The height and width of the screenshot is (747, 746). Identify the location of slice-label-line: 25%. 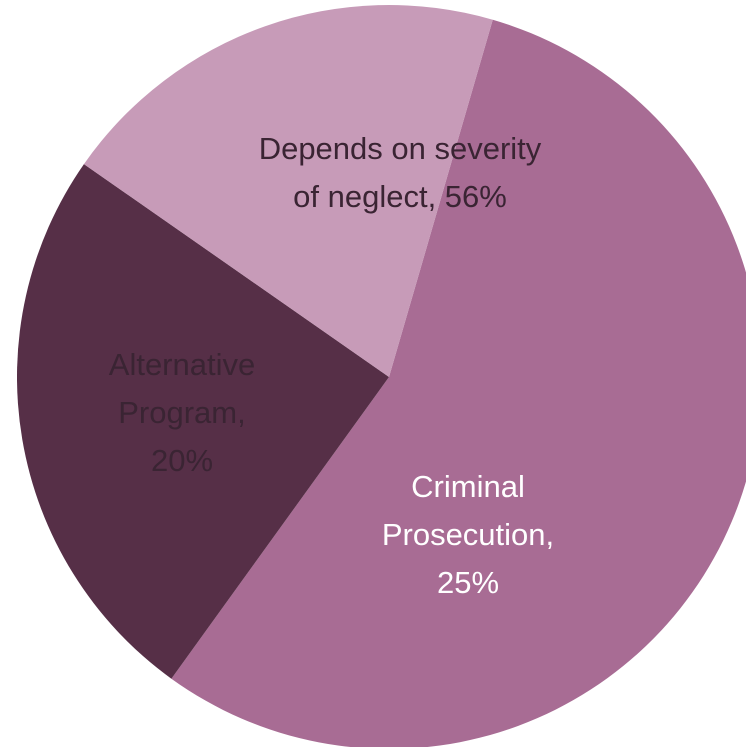
(468, 582).